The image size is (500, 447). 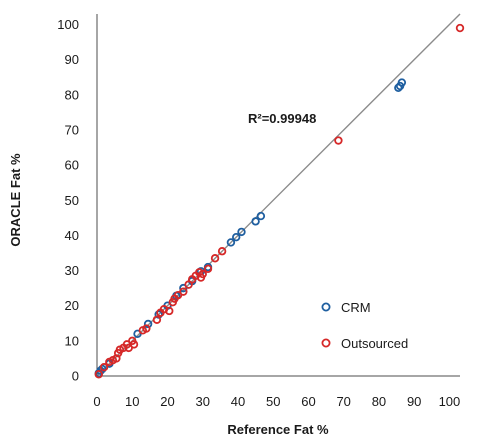 What do you see at coordinates (72, 305) in the screenshot?
I see `y-tick-label: 20` at bounding box center [72, 305].